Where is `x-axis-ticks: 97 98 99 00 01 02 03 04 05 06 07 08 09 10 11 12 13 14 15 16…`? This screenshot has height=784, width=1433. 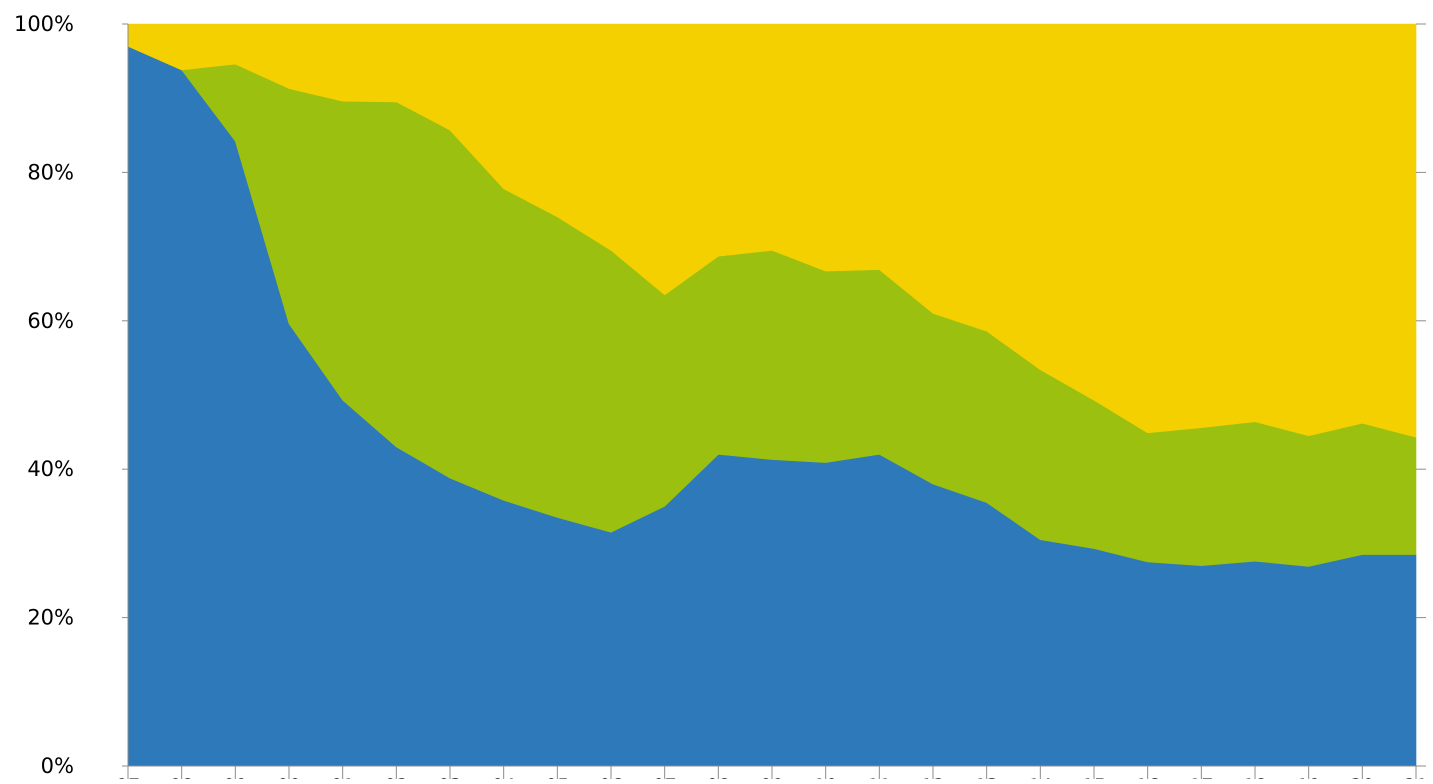 x-axis-ticks: 97 98 99 00 01 02 03 04 05 06 07 08 09 10 11 12 13 14 15 16… is located at coordinates (772, 775).